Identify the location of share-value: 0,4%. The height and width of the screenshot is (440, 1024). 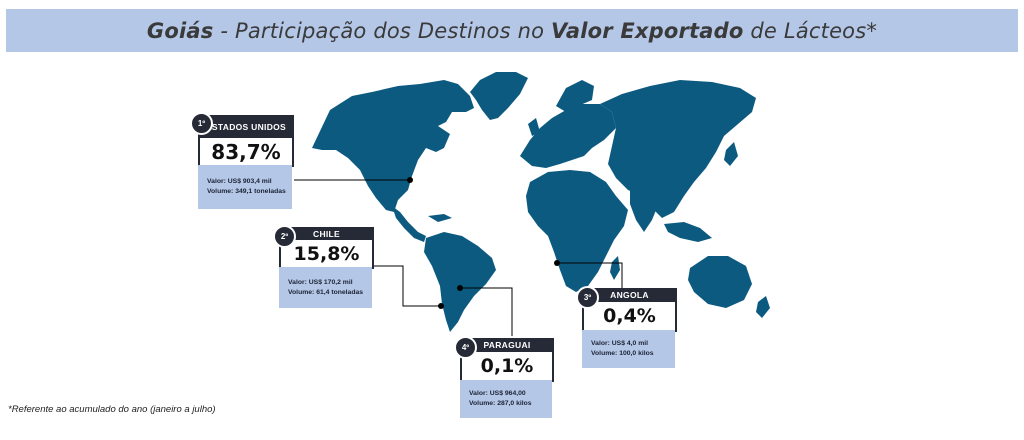
(629, 317).